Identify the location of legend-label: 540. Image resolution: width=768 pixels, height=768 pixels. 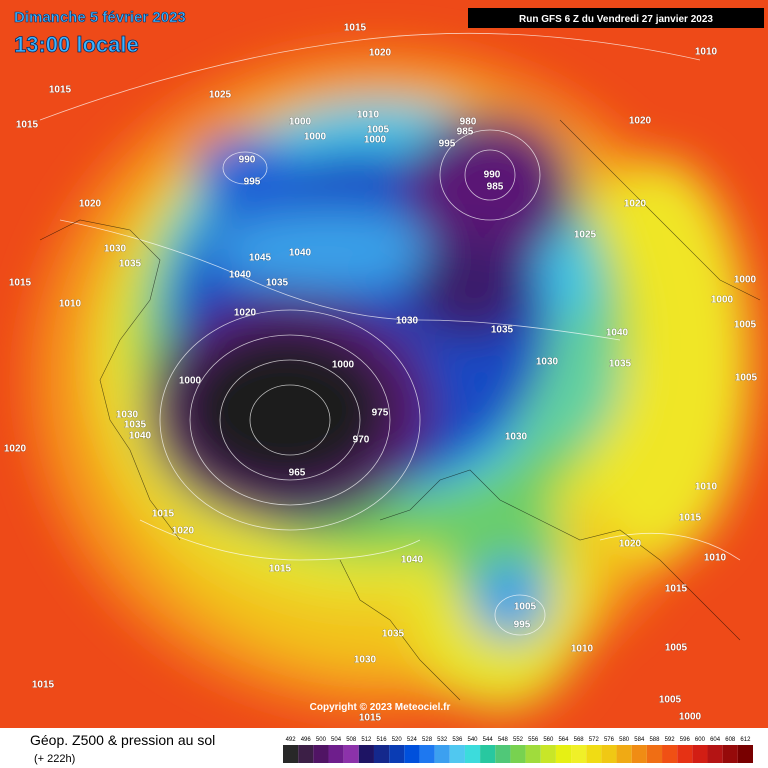
(473, 740).